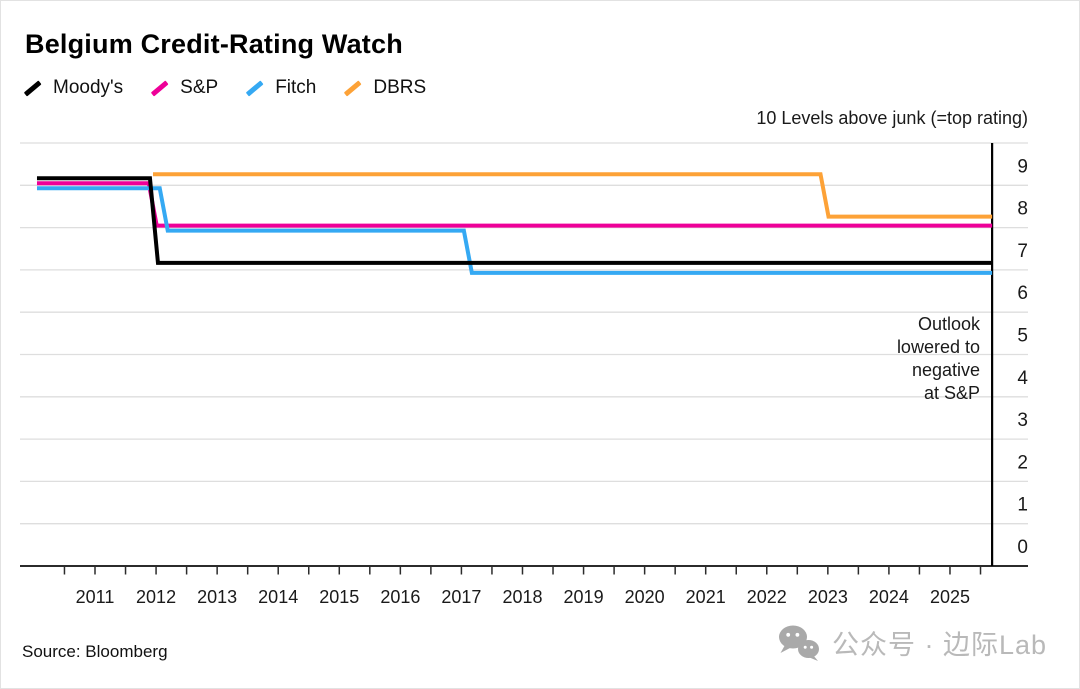 The height and width of the screenshot is (689, 1080). Describe the element at coordinates (892, 118) in the screenshot. I see `y-axis-title: 10 Levels above junk (=top rating)` at that location.